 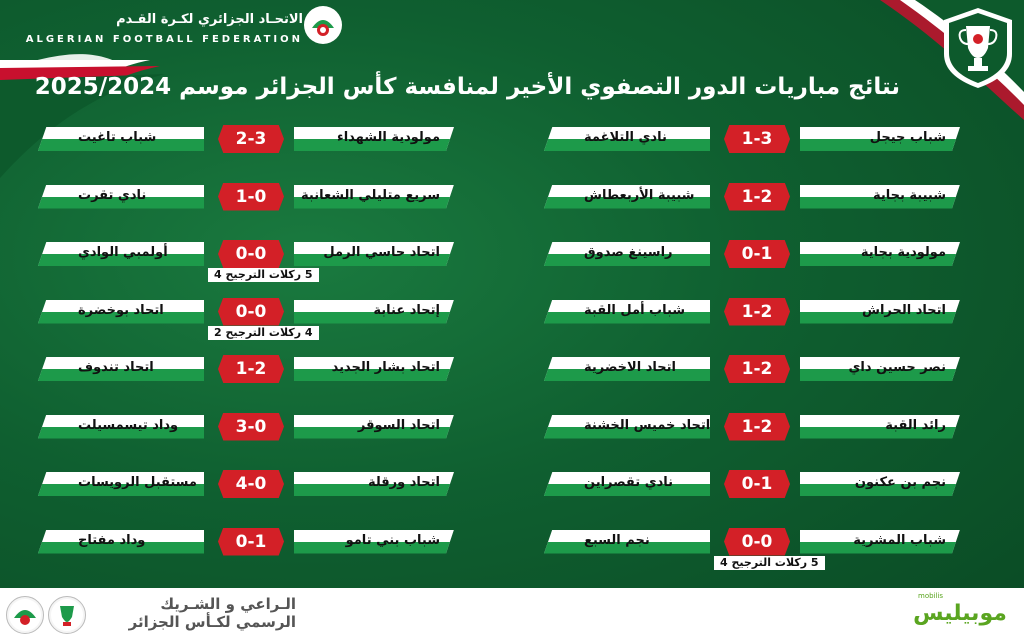 I want to click on home-team: نصر حسين داي, so click(x=880, y=369).